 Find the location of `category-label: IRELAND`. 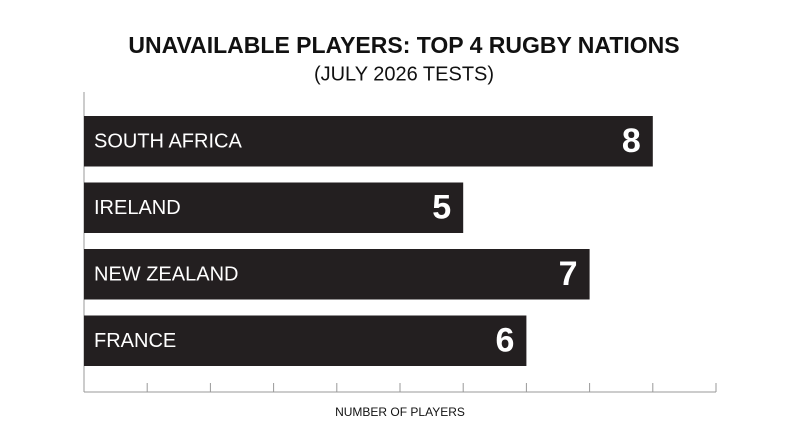

category-label: IRELAND is located at coordinates (137, 208).